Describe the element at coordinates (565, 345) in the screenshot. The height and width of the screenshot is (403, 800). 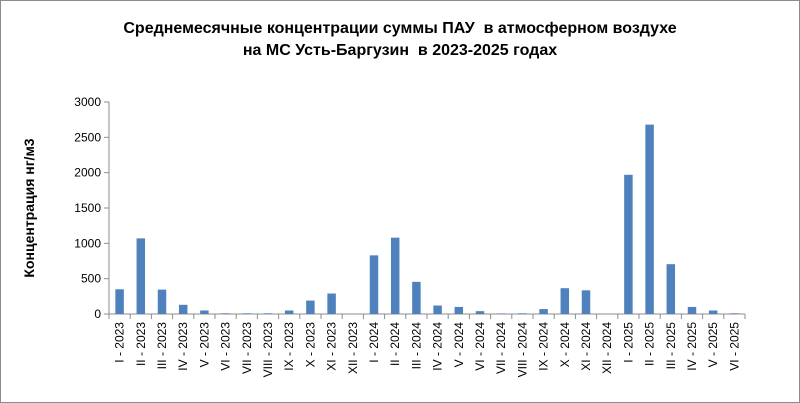
I see `x-tick-label: X - 2024` at that location.